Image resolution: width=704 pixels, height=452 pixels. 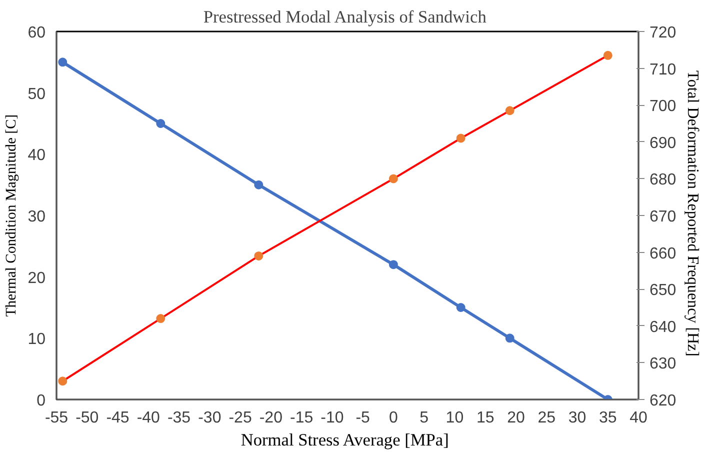 What do you see at coordinates (693, 213) in the screenshot?
I see `y2-axis-title: Total Deformation Reported Frequency [Hz]` at bounding box center [693, 213].